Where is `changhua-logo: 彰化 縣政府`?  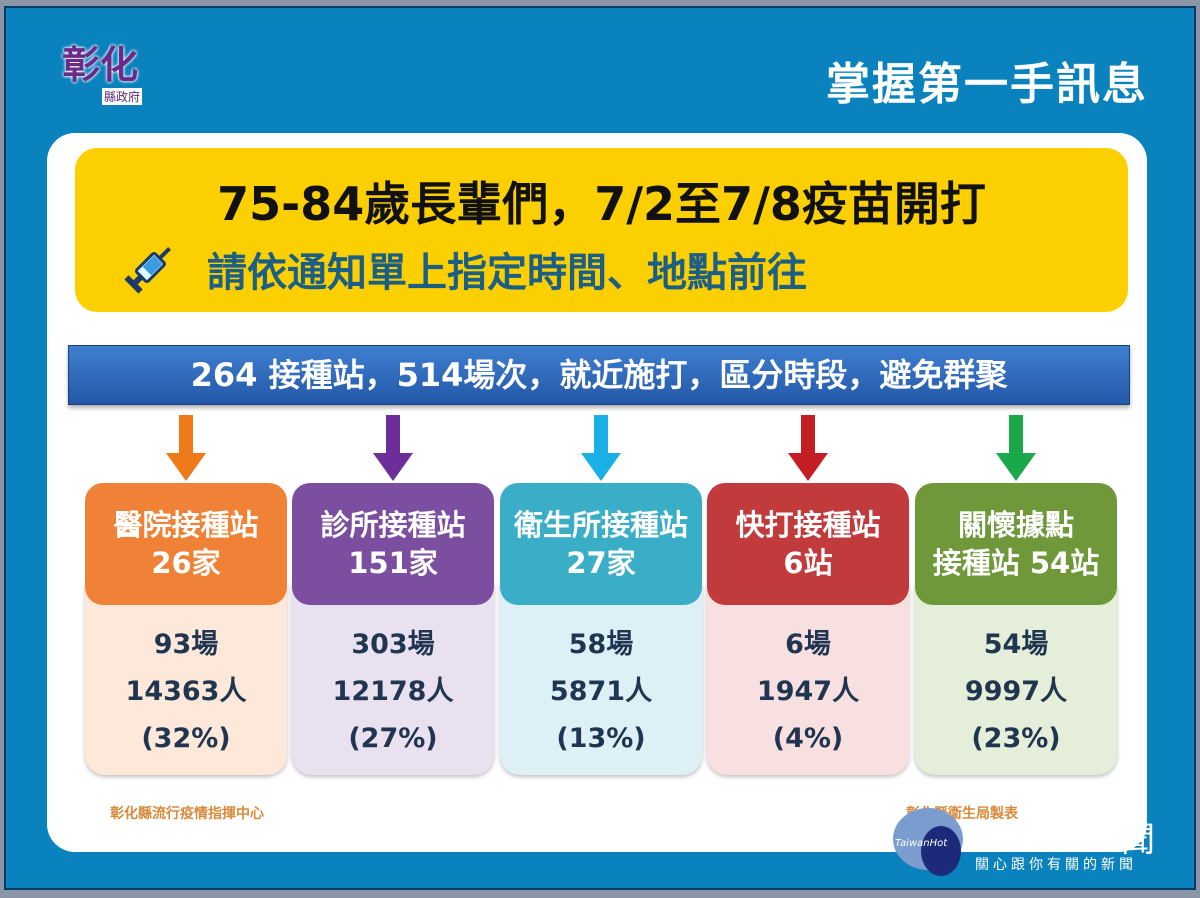
changhua-logo: 彰化 縣政府 is located at coordinates (108, 73).